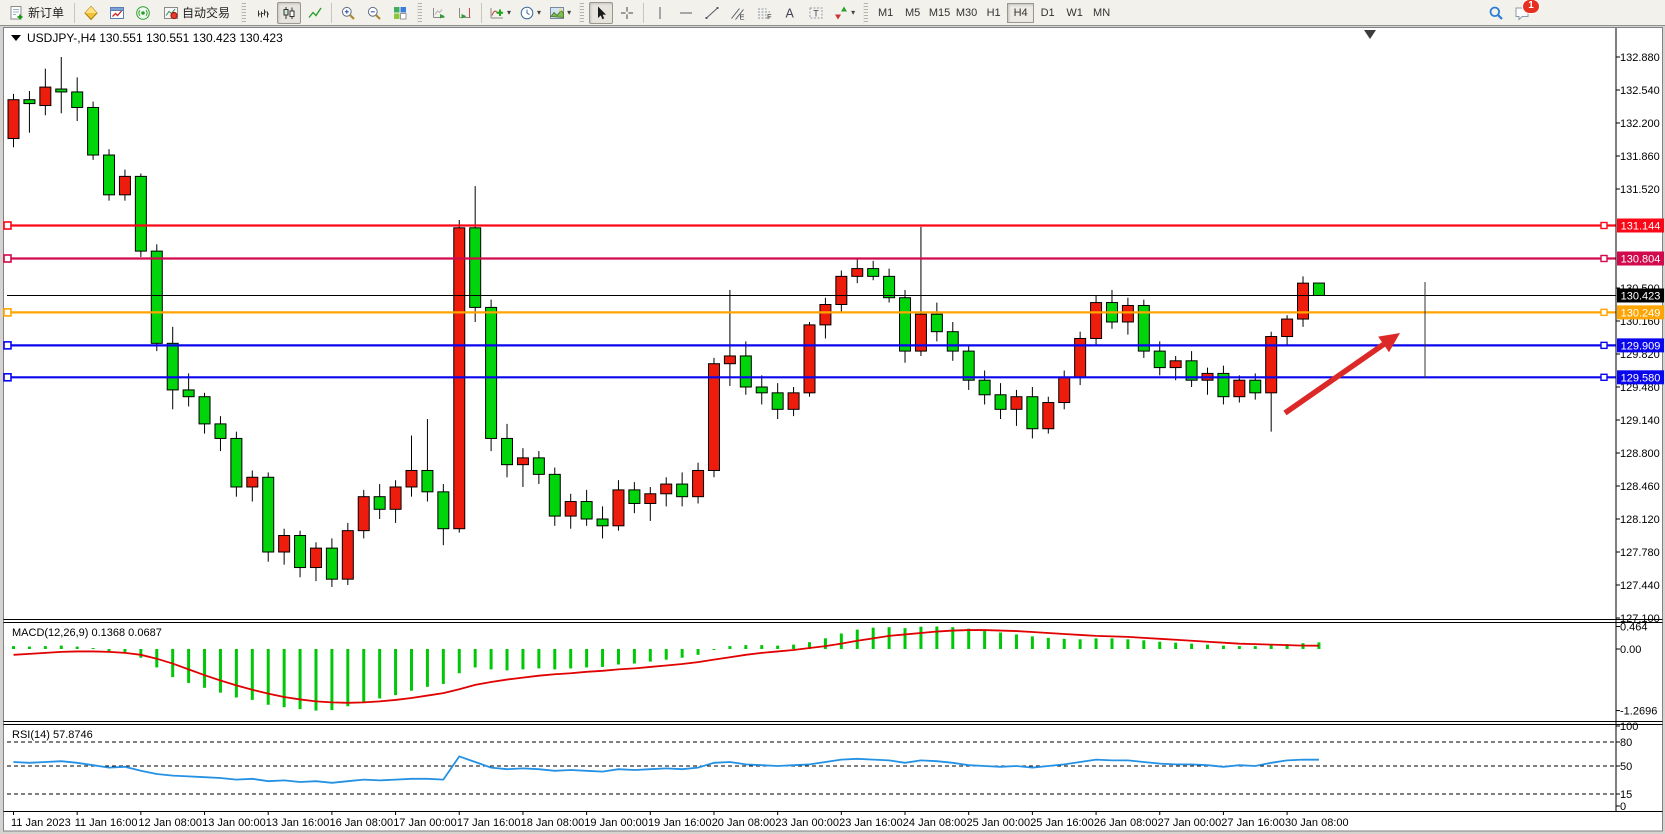  I want to click on text-button: A, so click(790, 13).